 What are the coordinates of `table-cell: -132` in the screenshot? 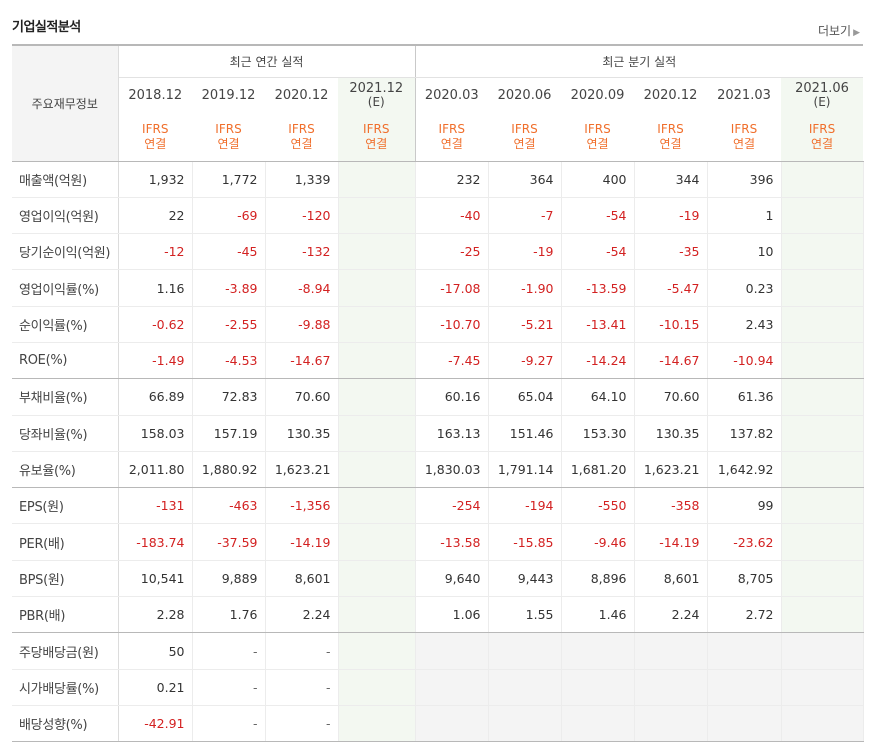 It's located at (302, 252).